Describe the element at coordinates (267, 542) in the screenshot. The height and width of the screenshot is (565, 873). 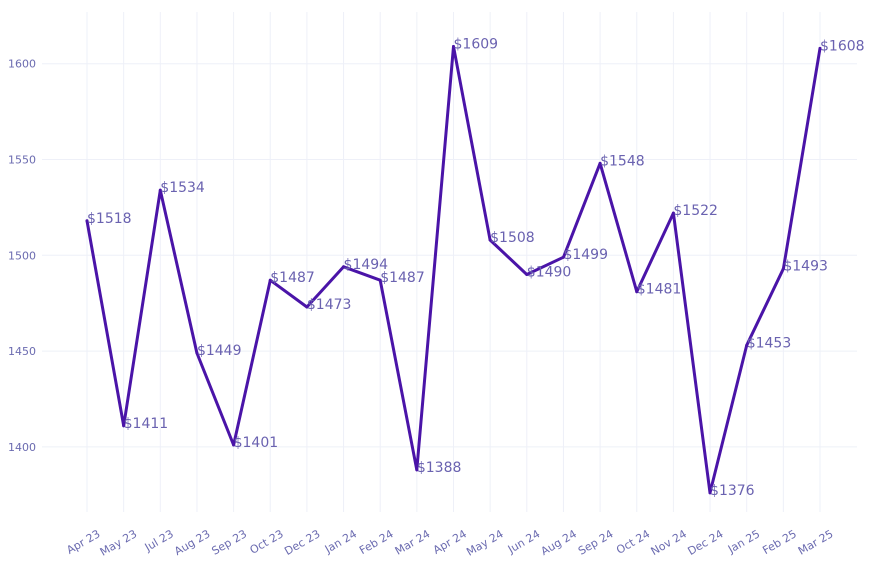
I see `x-tick-label: Oct 23` at that location.